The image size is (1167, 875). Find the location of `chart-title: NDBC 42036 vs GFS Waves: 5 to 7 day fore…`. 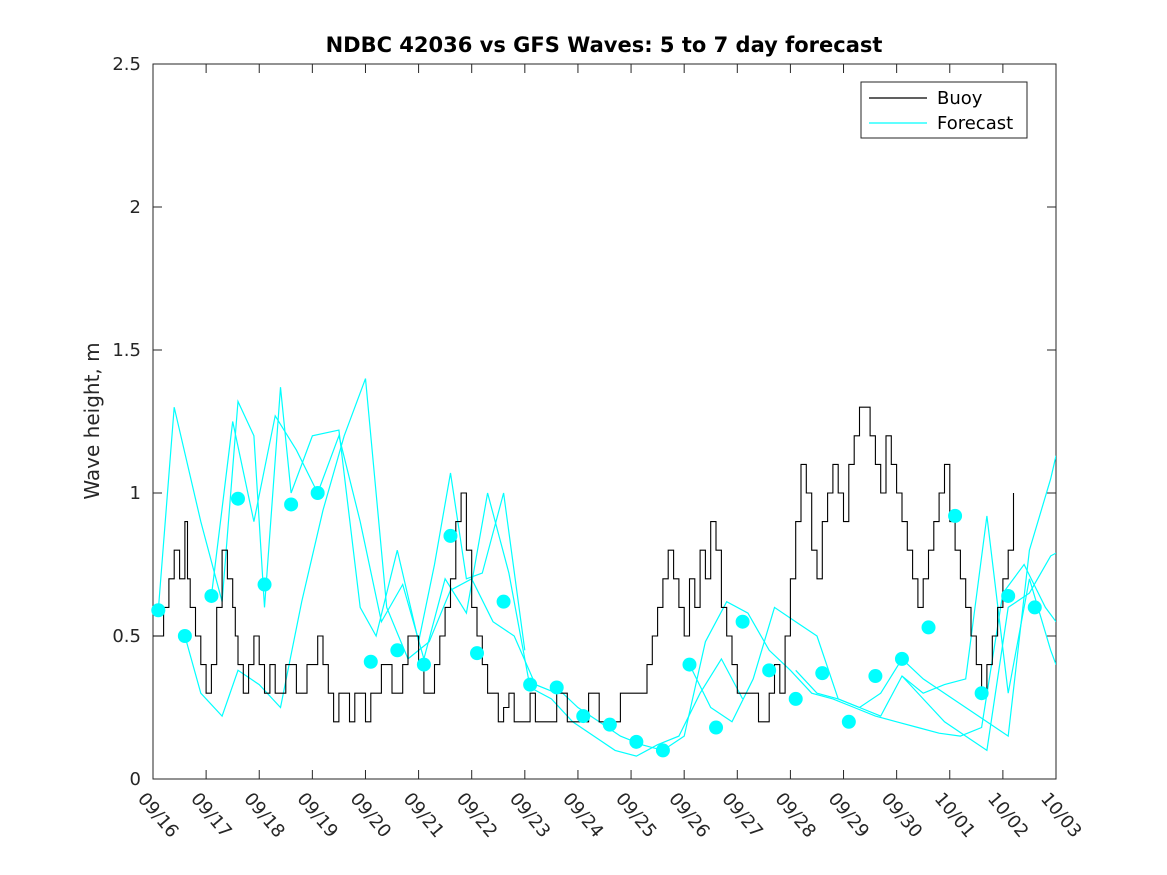

chart-title: NDBC 42036 vs GFS Waves: 5 to 7 day fore… is located at coordinates (604, 45).